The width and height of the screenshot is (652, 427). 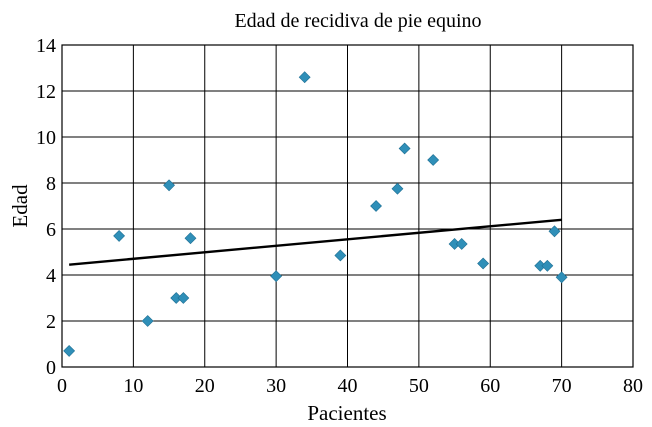 What do you see at coordinates (357, 21) in the screenshot?
I see `chart-title: Edad de recidiva de pie equino` at bounding box center [357, 21].